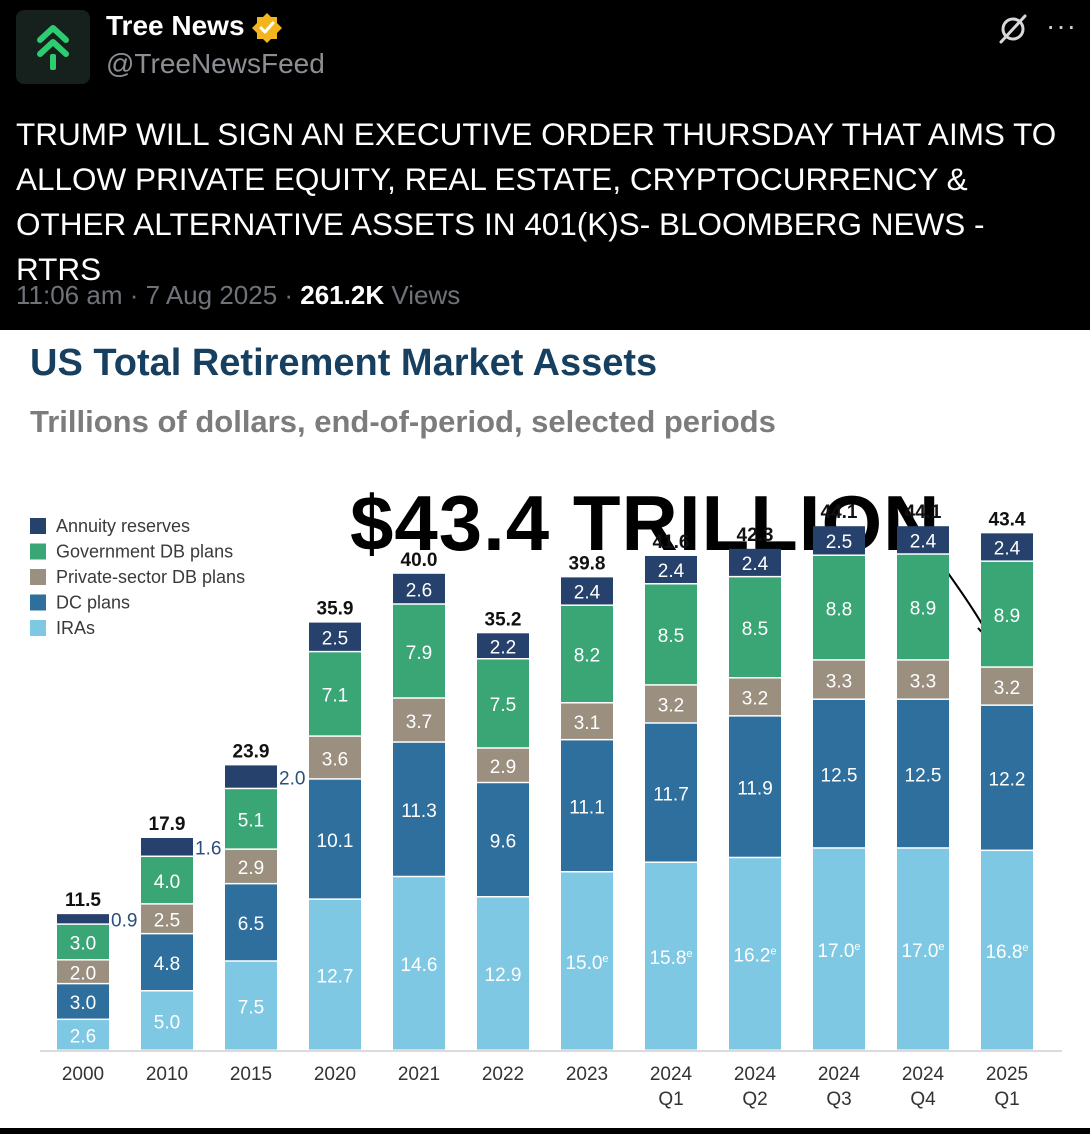 The height and width of the screenshot is (1134, 1090). Describe the element at coordinates (419, 560) in the screenshot. I see `total-label: 40.0` at that location.